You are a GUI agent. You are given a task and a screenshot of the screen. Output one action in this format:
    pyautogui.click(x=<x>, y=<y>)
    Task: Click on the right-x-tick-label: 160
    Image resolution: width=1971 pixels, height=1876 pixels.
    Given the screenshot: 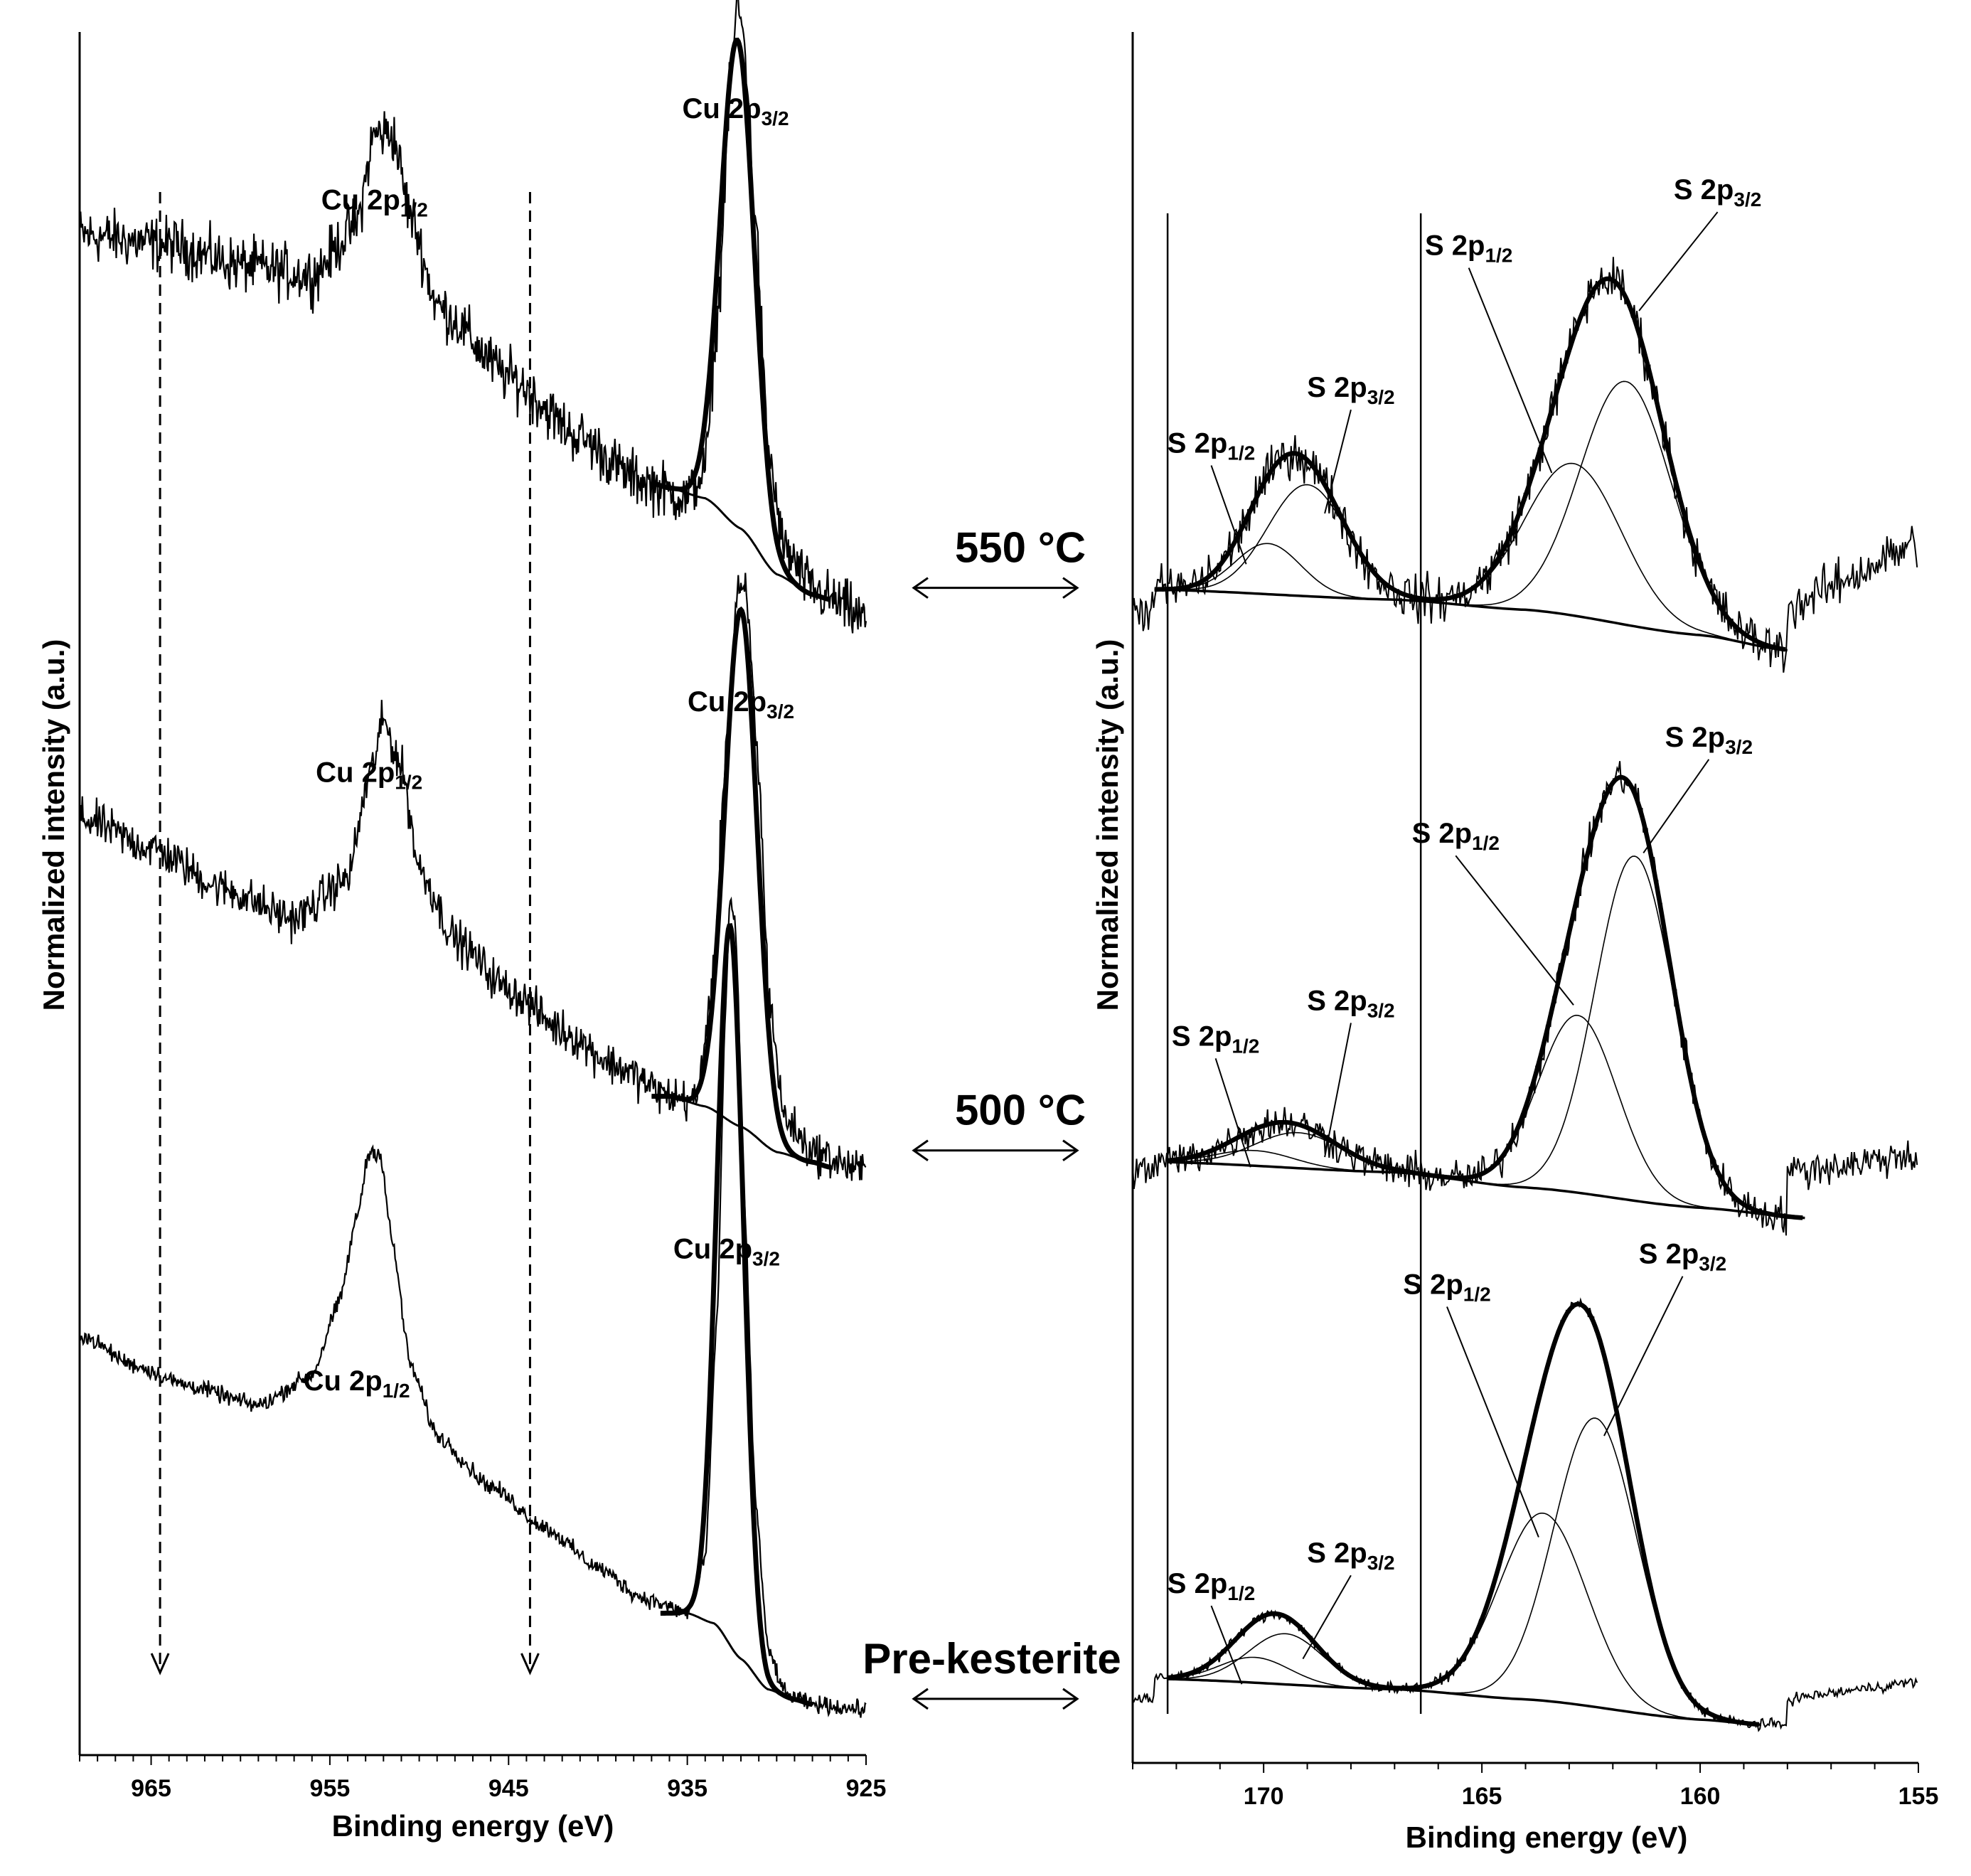 What is the action you would take?
    pyautogui.click(x=1700, y=1796)
    